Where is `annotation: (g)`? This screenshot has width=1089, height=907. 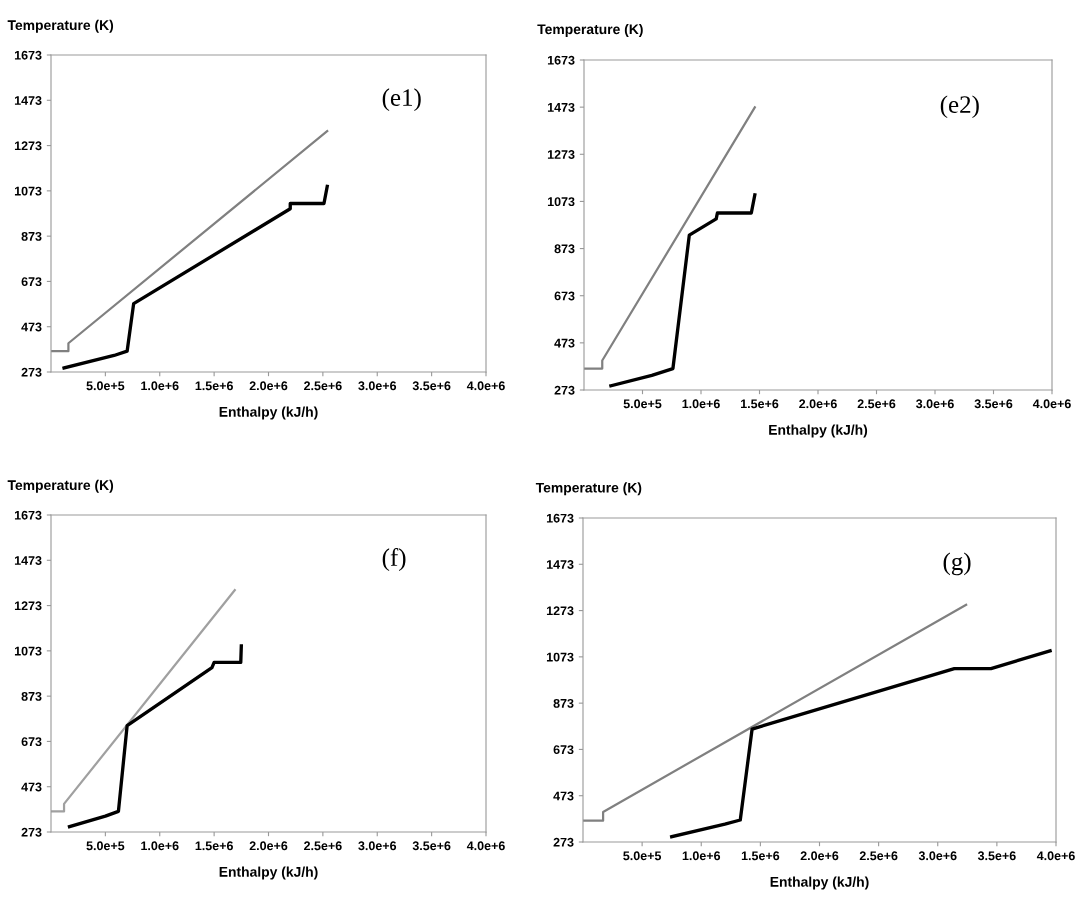
annotation: (g) is located at coordinates (957, 564).